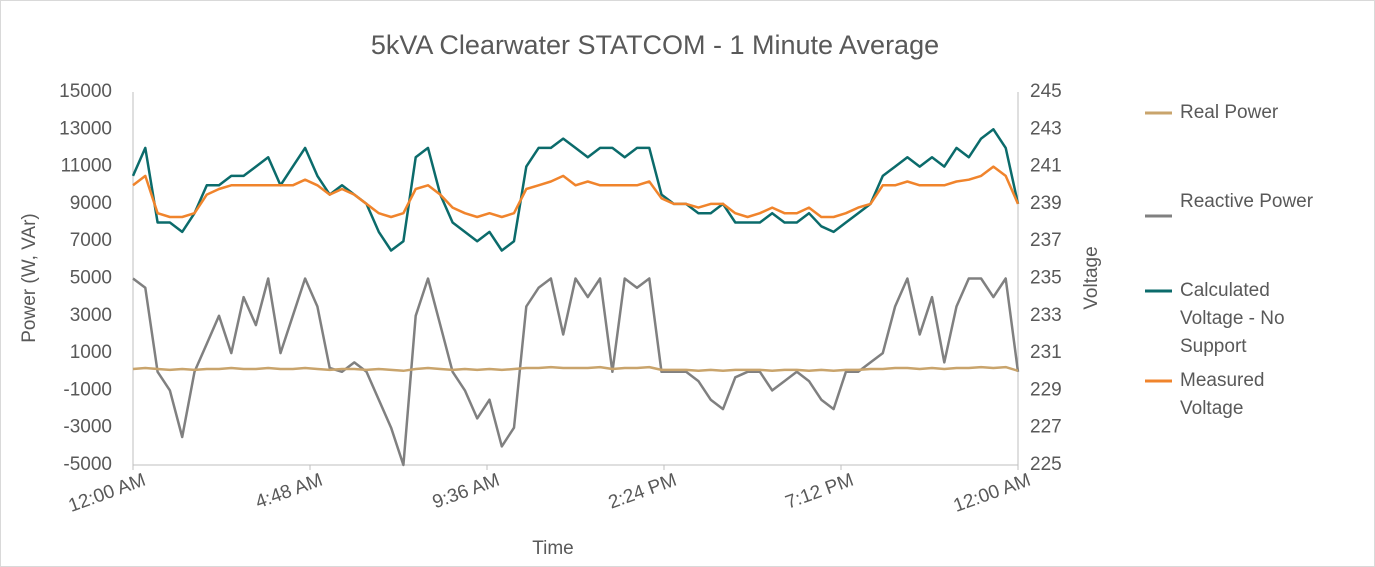 This screenshot has height=567, width=1375. Describe the element at coordinates (1046, 278) in the screenshot. I see `y2-tick-label: 235` at that location.